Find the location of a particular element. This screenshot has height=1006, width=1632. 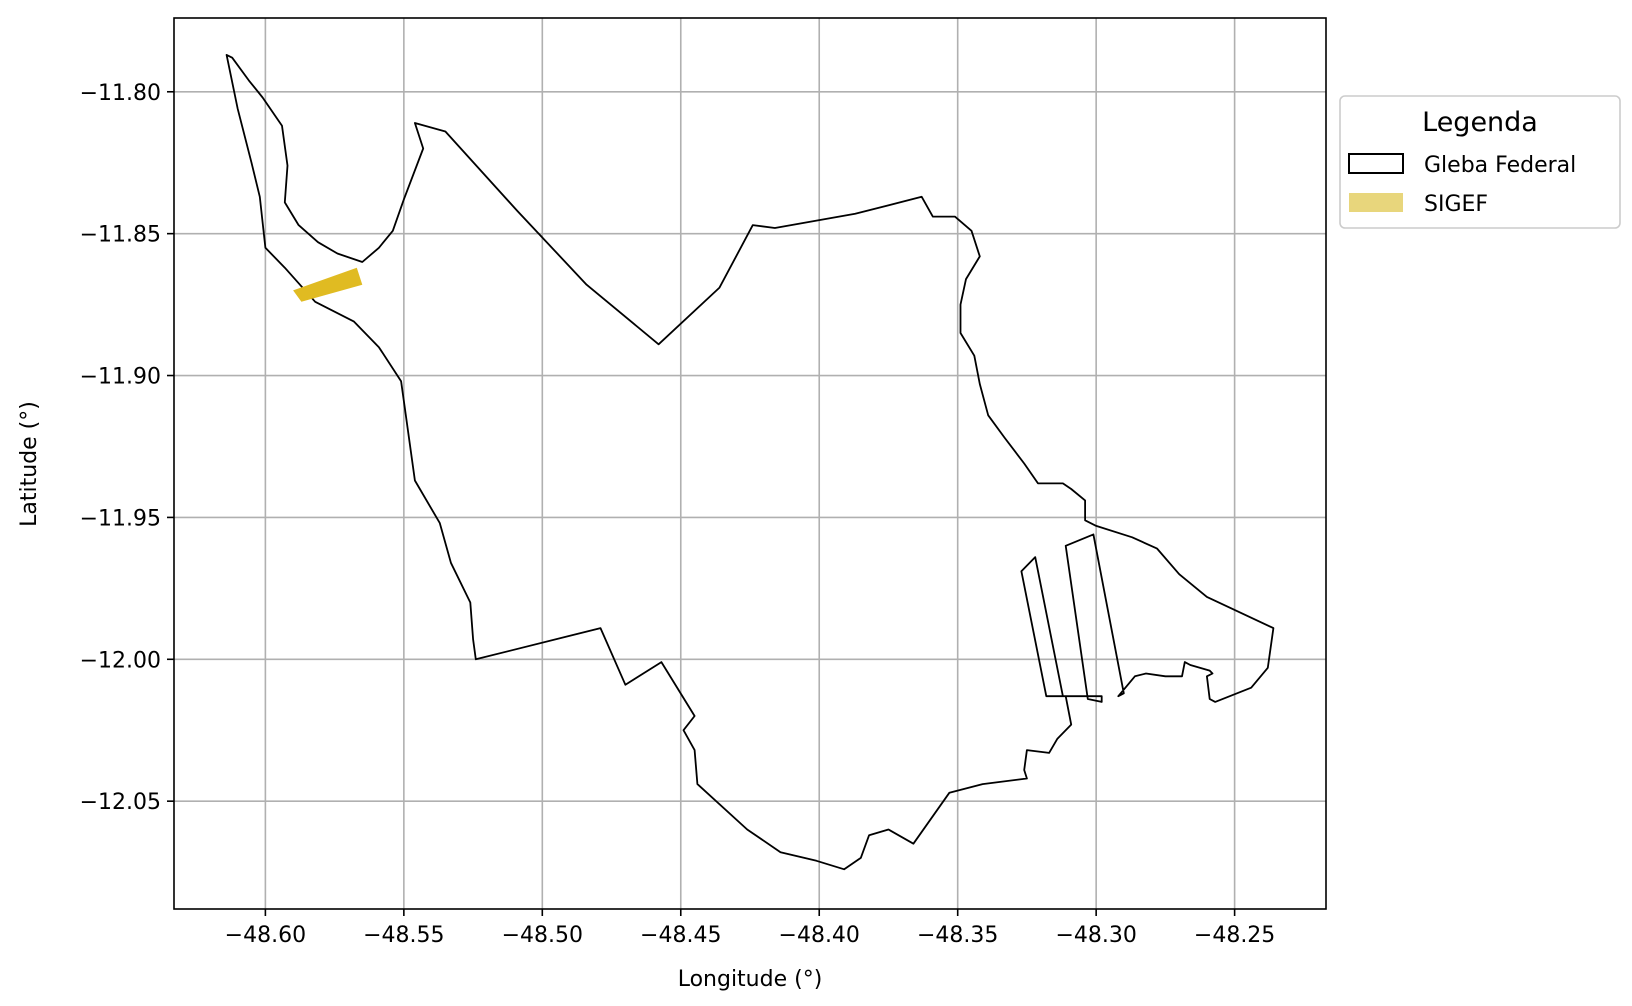

y-tick-label: −12.05 is located at coordinates (120, 802).